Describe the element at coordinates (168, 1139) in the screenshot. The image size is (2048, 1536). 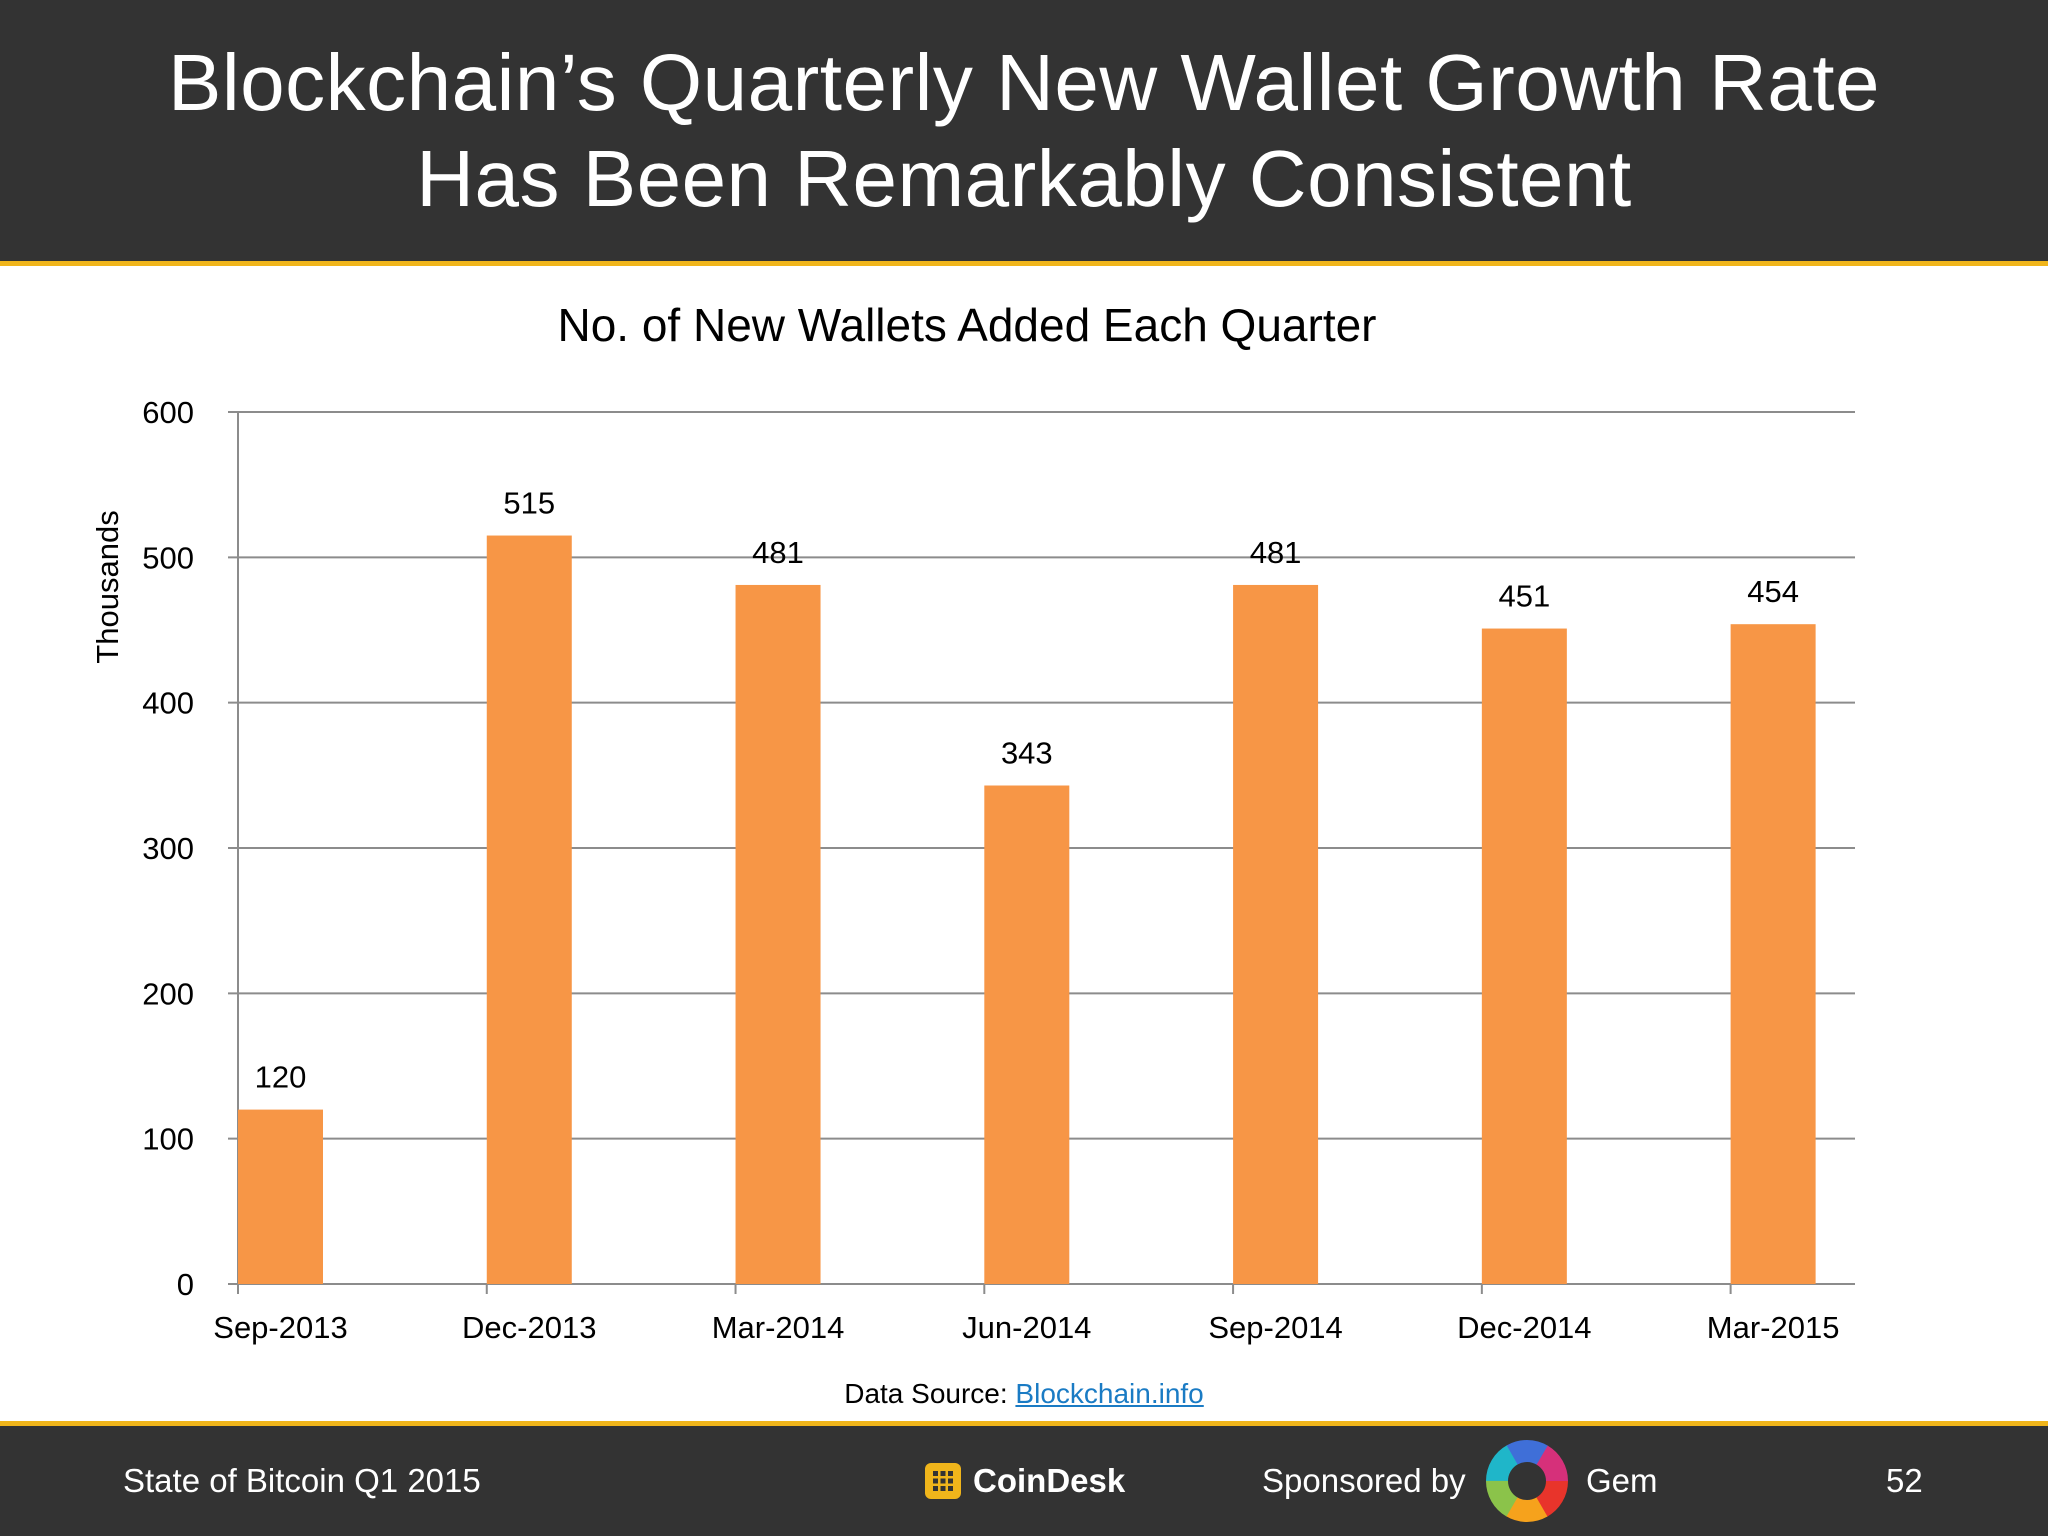
I see `y-tick-label: 100` at that location.